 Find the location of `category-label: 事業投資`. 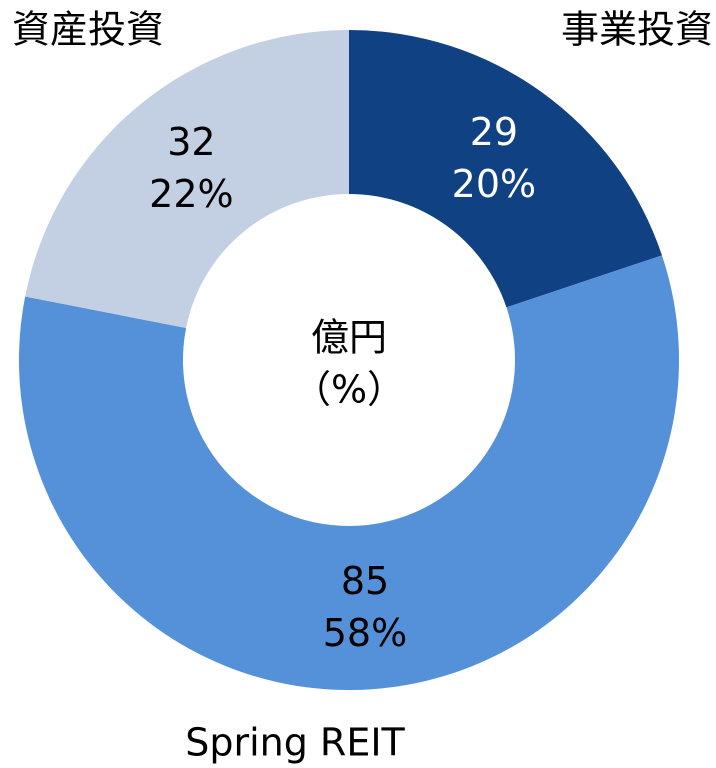

category-label: 事業投資 is located at coordinates (637, 30).